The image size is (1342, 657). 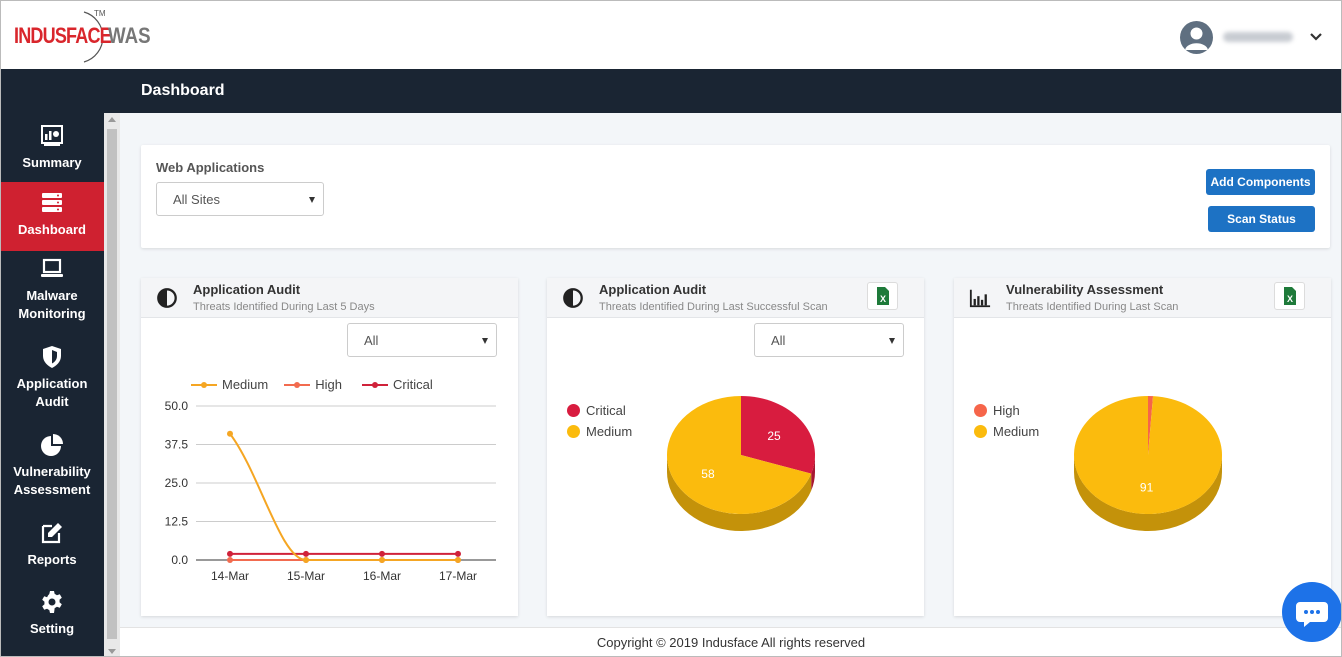 I want to click on sidebar-scrollbar, so click(x=112, y=385).